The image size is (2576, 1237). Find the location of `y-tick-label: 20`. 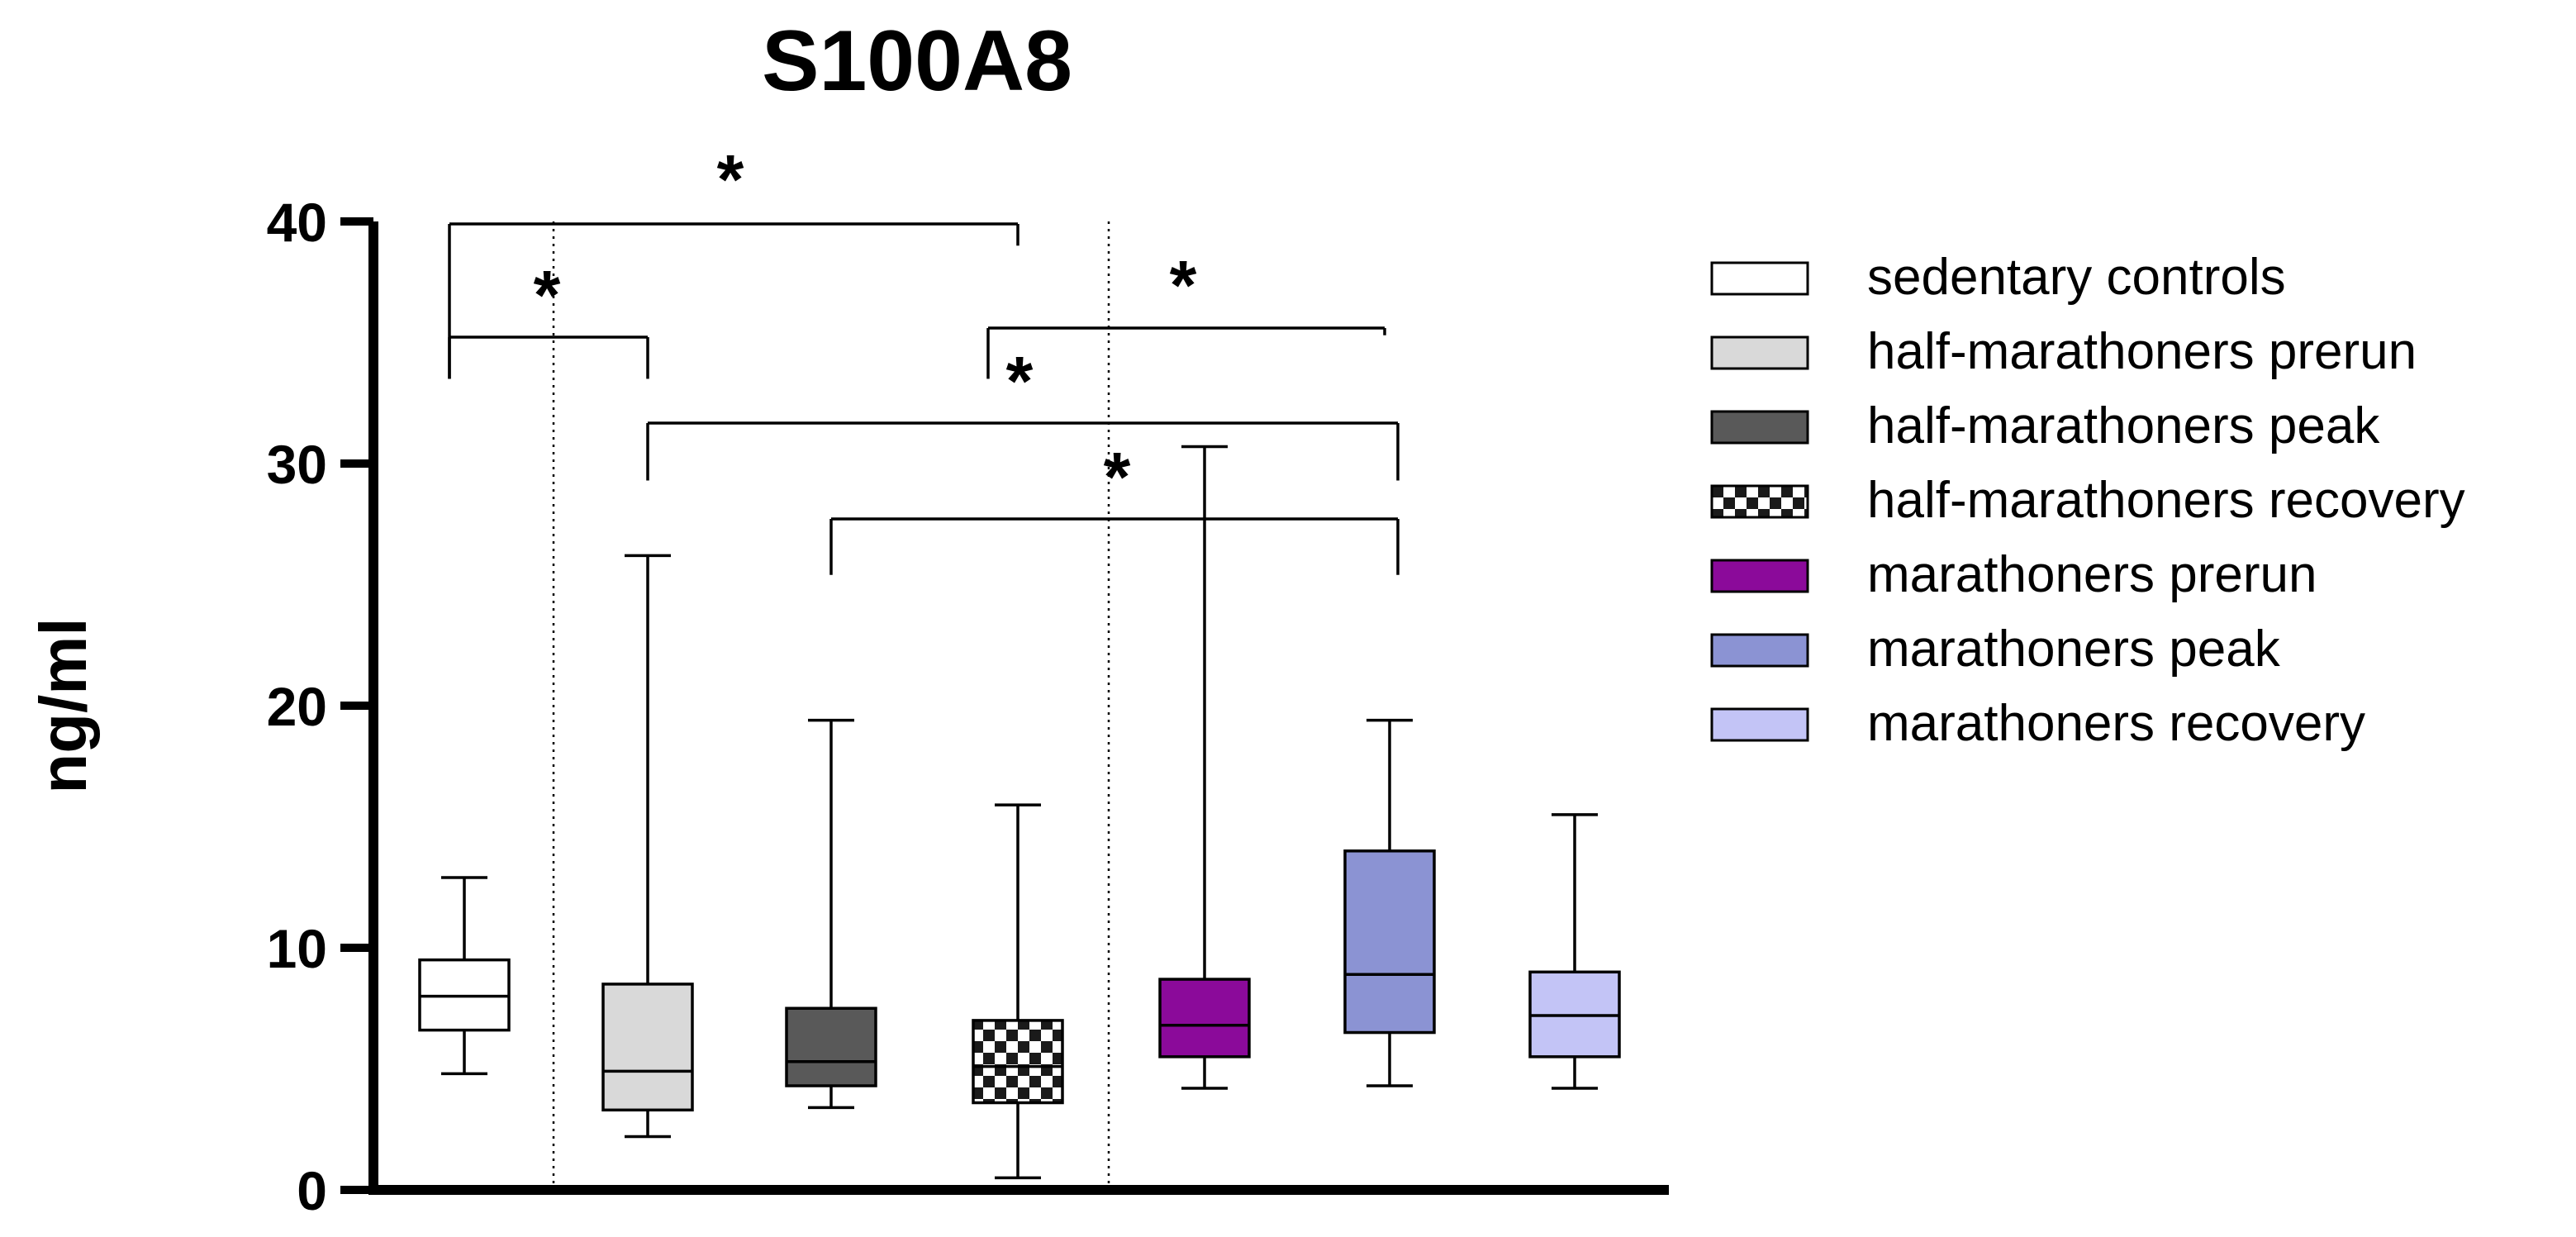

y-tick-label: 20 is located at coordinates (297, 706).